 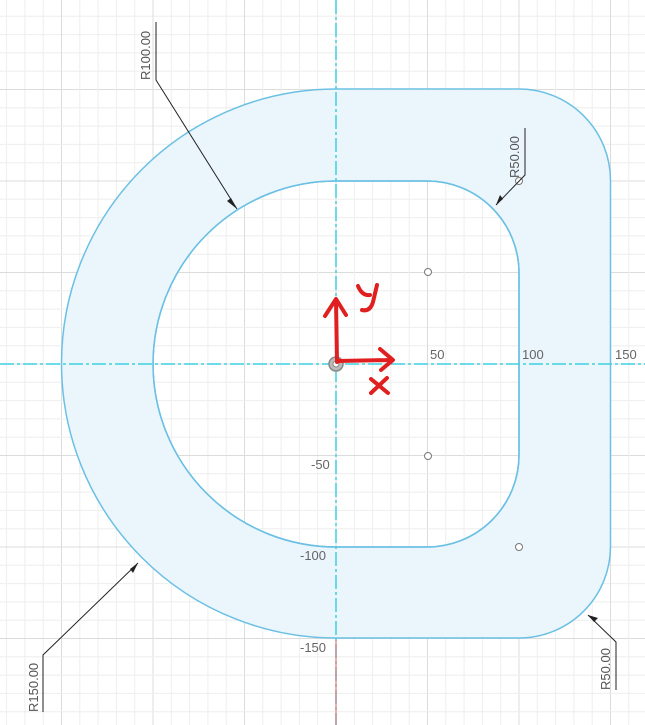 I want to click on annotation-y-letter-icon, so click(x=367, y=298).